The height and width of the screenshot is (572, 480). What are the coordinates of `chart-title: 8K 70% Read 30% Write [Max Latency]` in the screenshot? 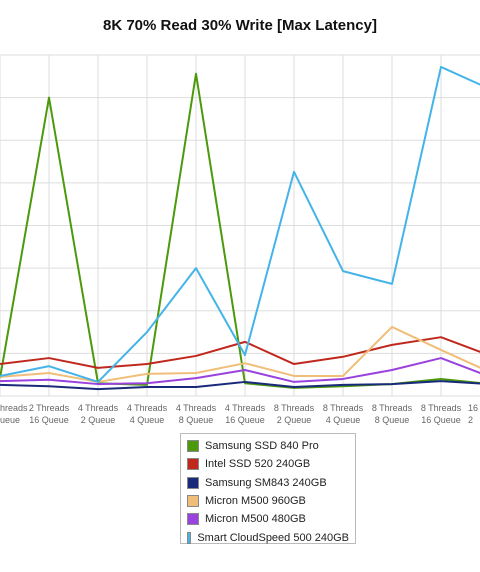 It's located at (240, 25).